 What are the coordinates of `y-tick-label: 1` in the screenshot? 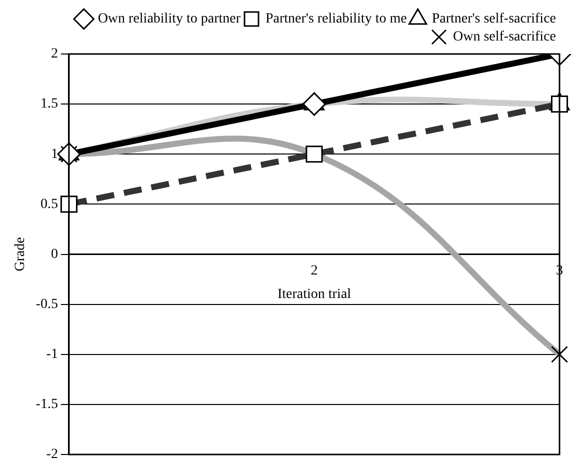 It's located at (54, 154).